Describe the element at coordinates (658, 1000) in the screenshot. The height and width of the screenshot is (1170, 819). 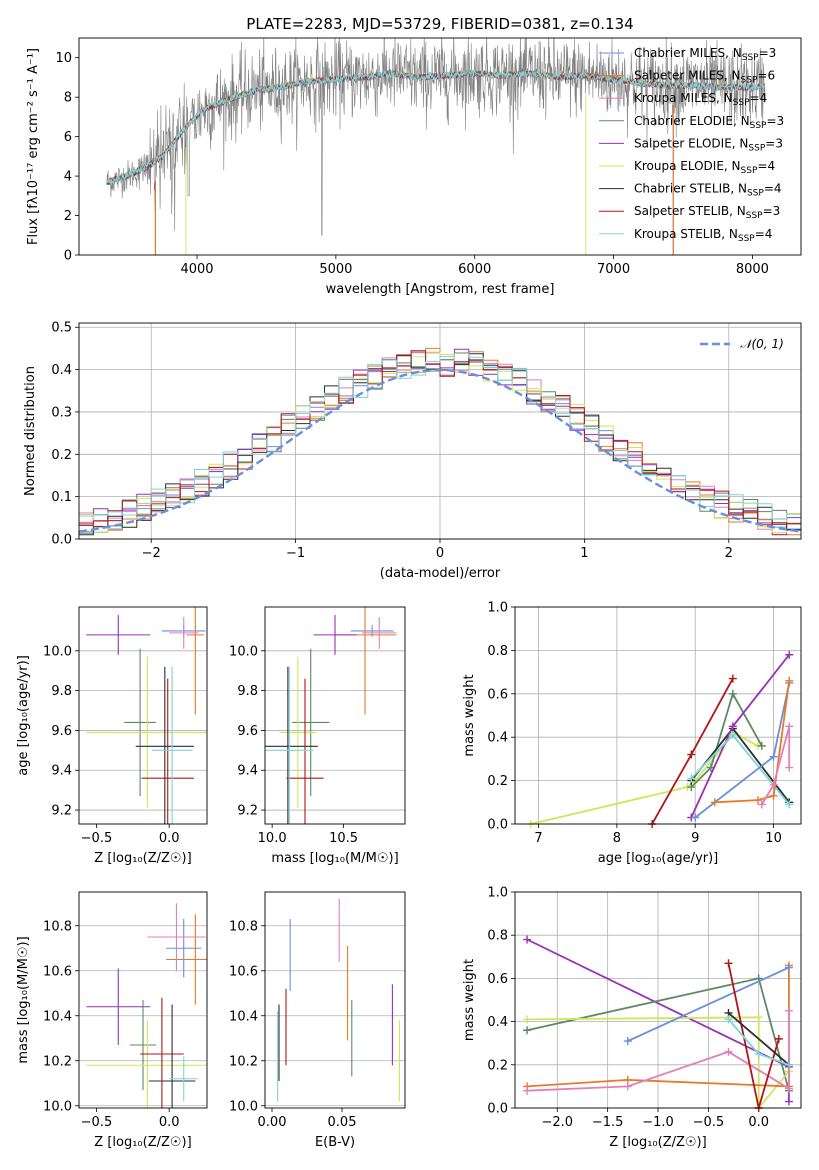
I see `mass_weight_vs_Z-frame` at that location.